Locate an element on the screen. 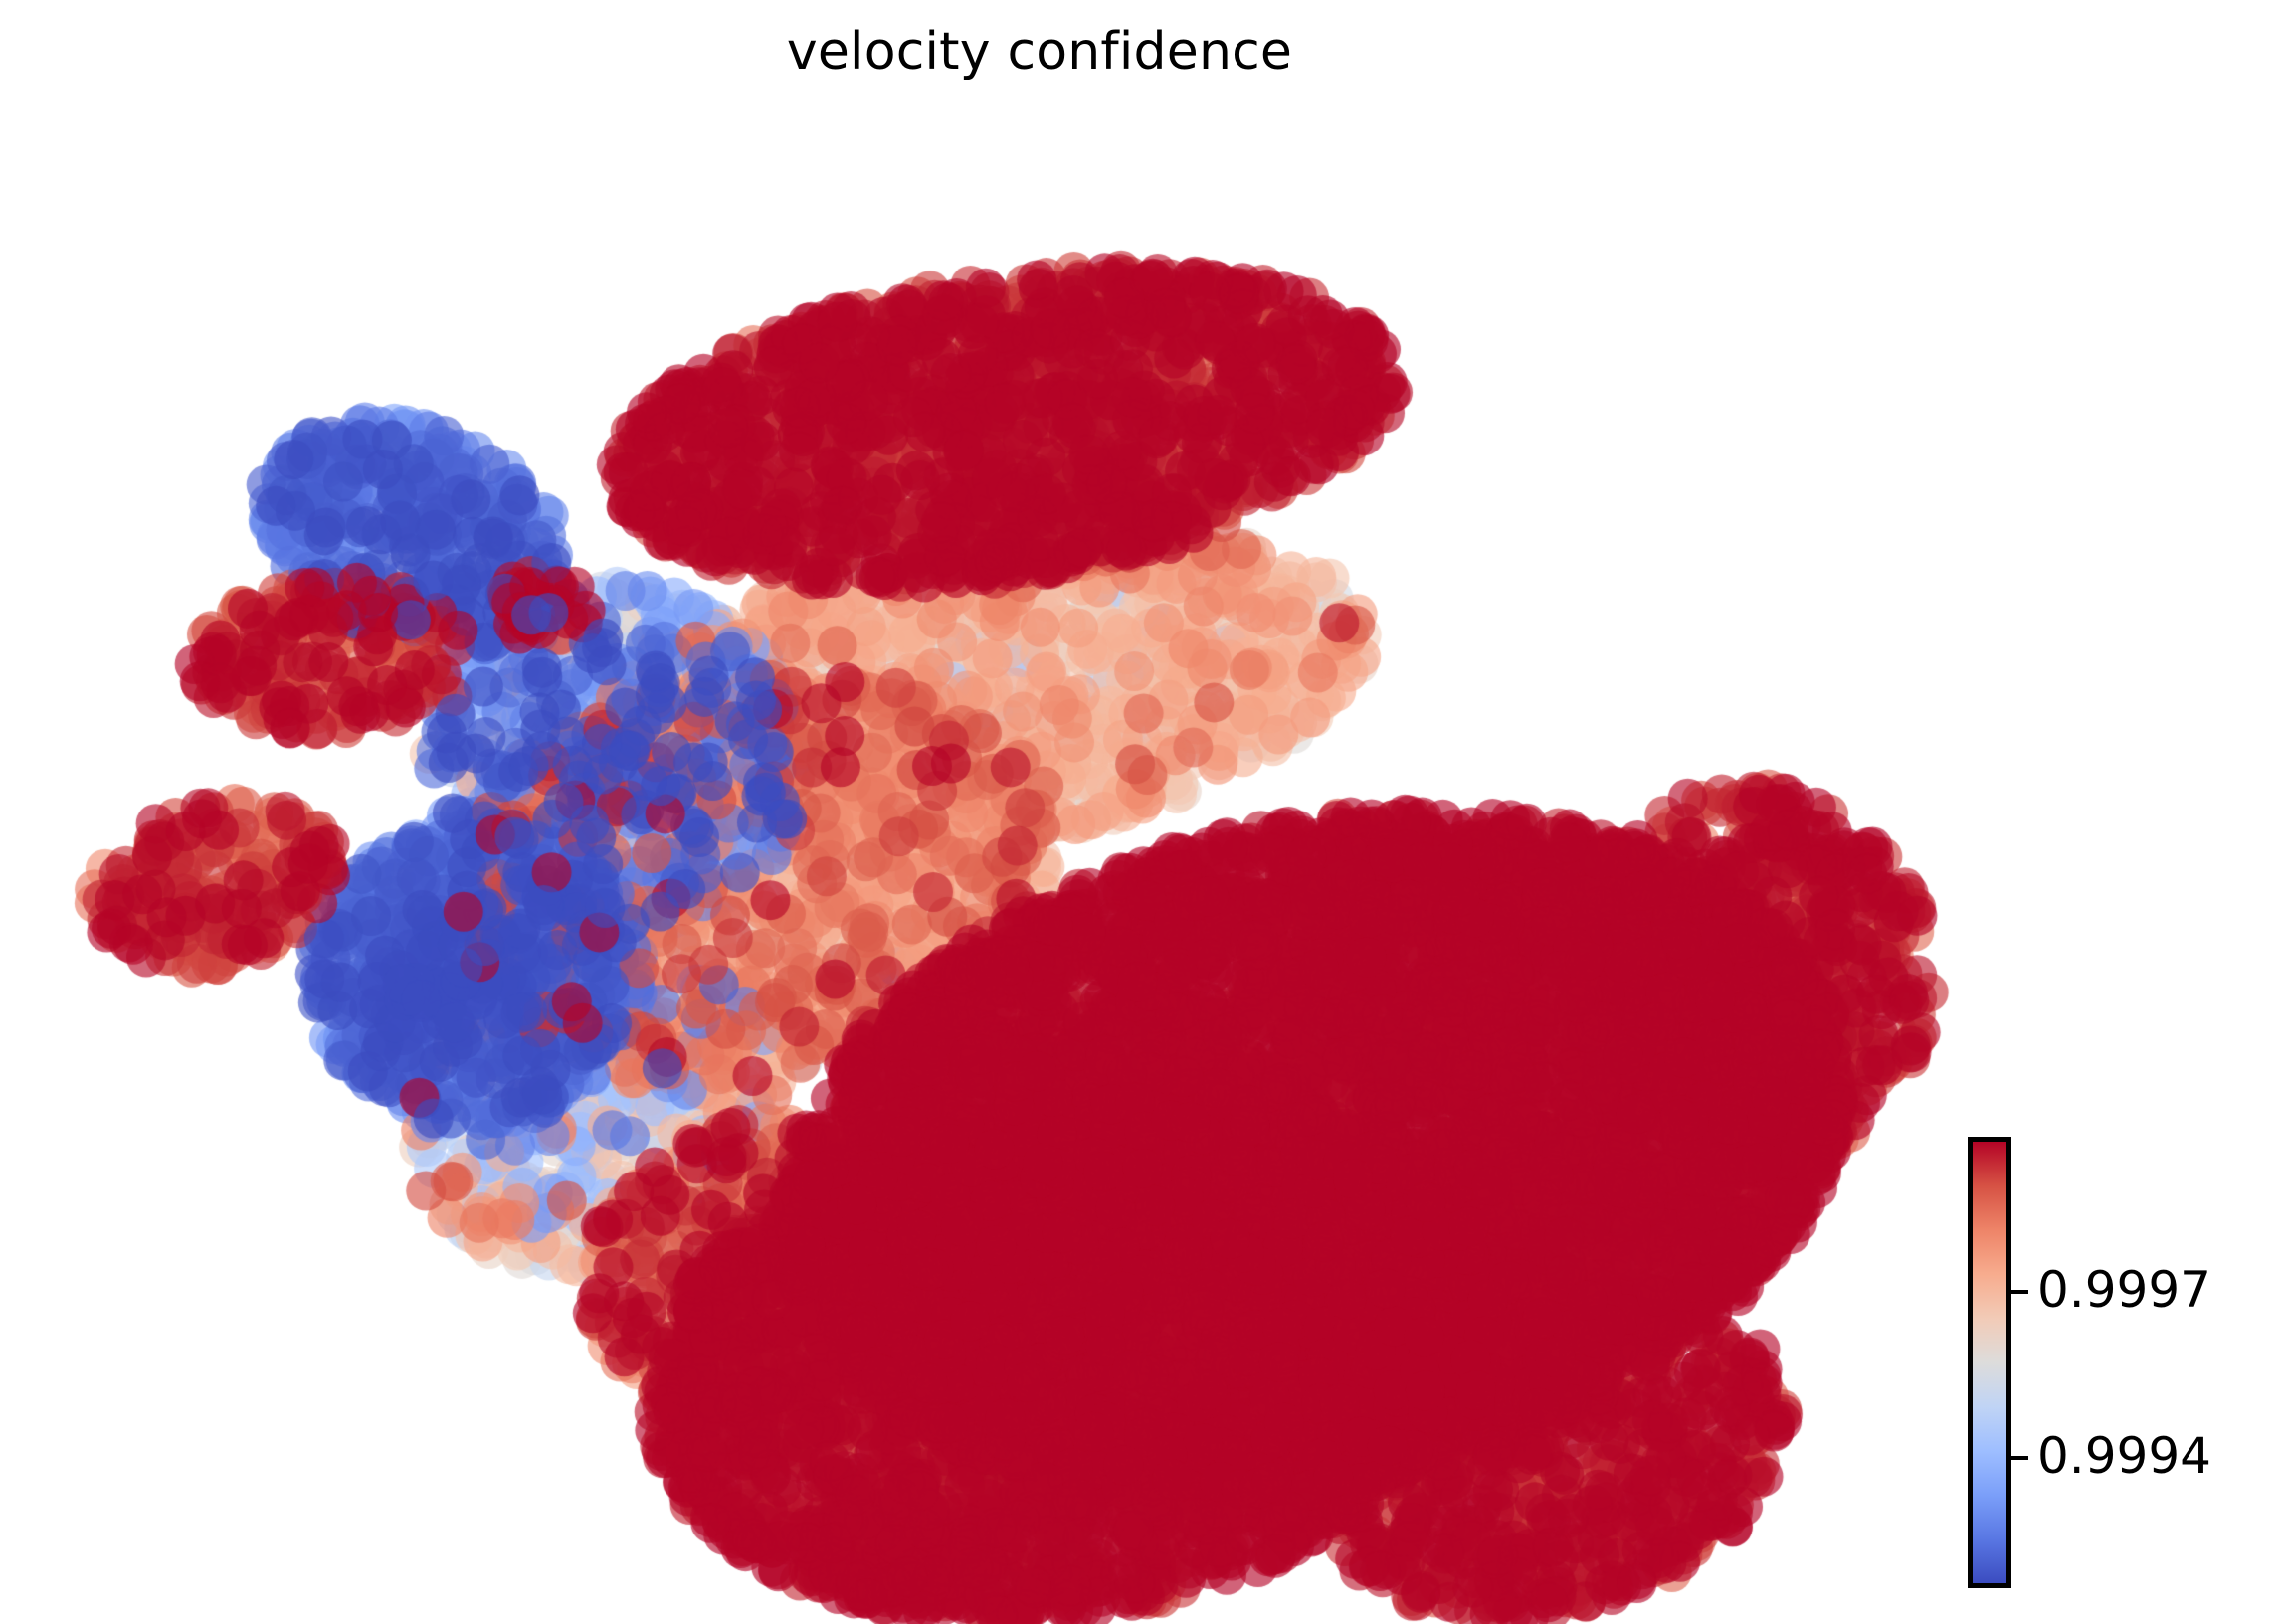 This screenshot has height=1624, width=2284. colorbar-tick-mark-lower is located at coordinates (2020, 1458).